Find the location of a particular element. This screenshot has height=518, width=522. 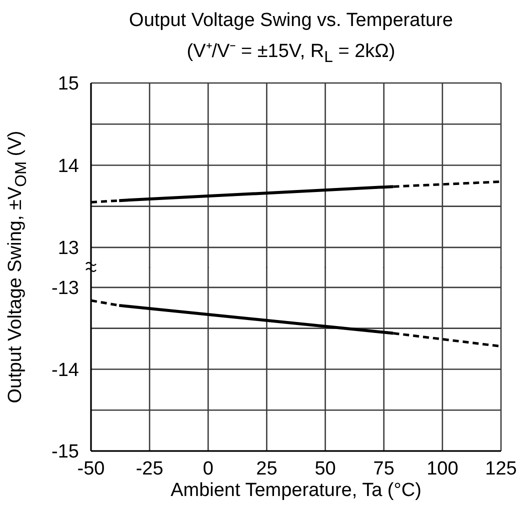

x-tick-label: -25 is located at coordinates (150, 469).